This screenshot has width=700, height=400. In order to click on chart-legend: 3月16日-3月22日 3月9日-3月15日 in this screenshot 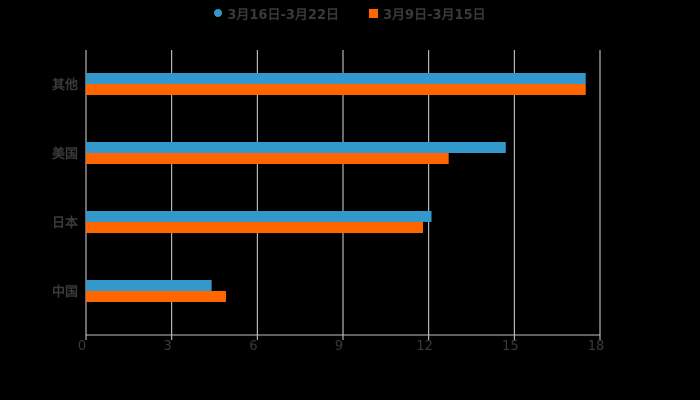, I will do `click(350, 13)`.